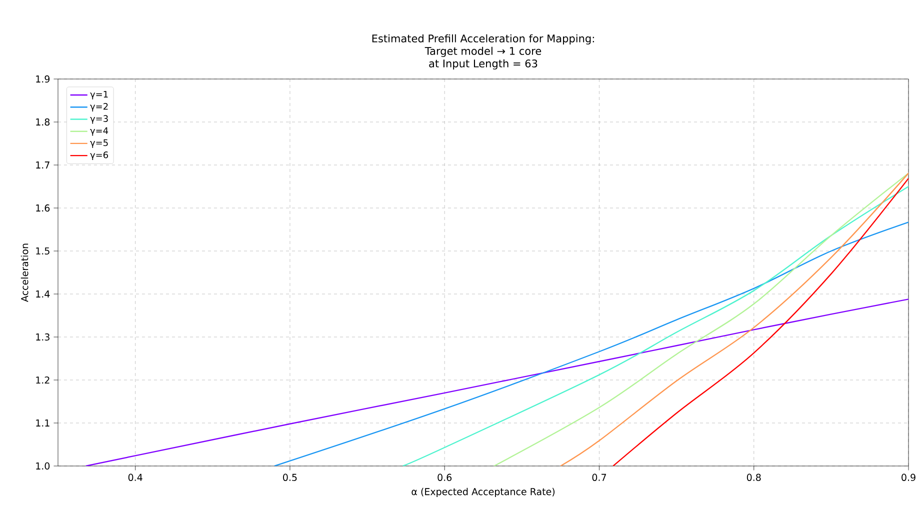 The image size is (920, 511). I want to click on legend-label: γ=1, so click(99, 95).